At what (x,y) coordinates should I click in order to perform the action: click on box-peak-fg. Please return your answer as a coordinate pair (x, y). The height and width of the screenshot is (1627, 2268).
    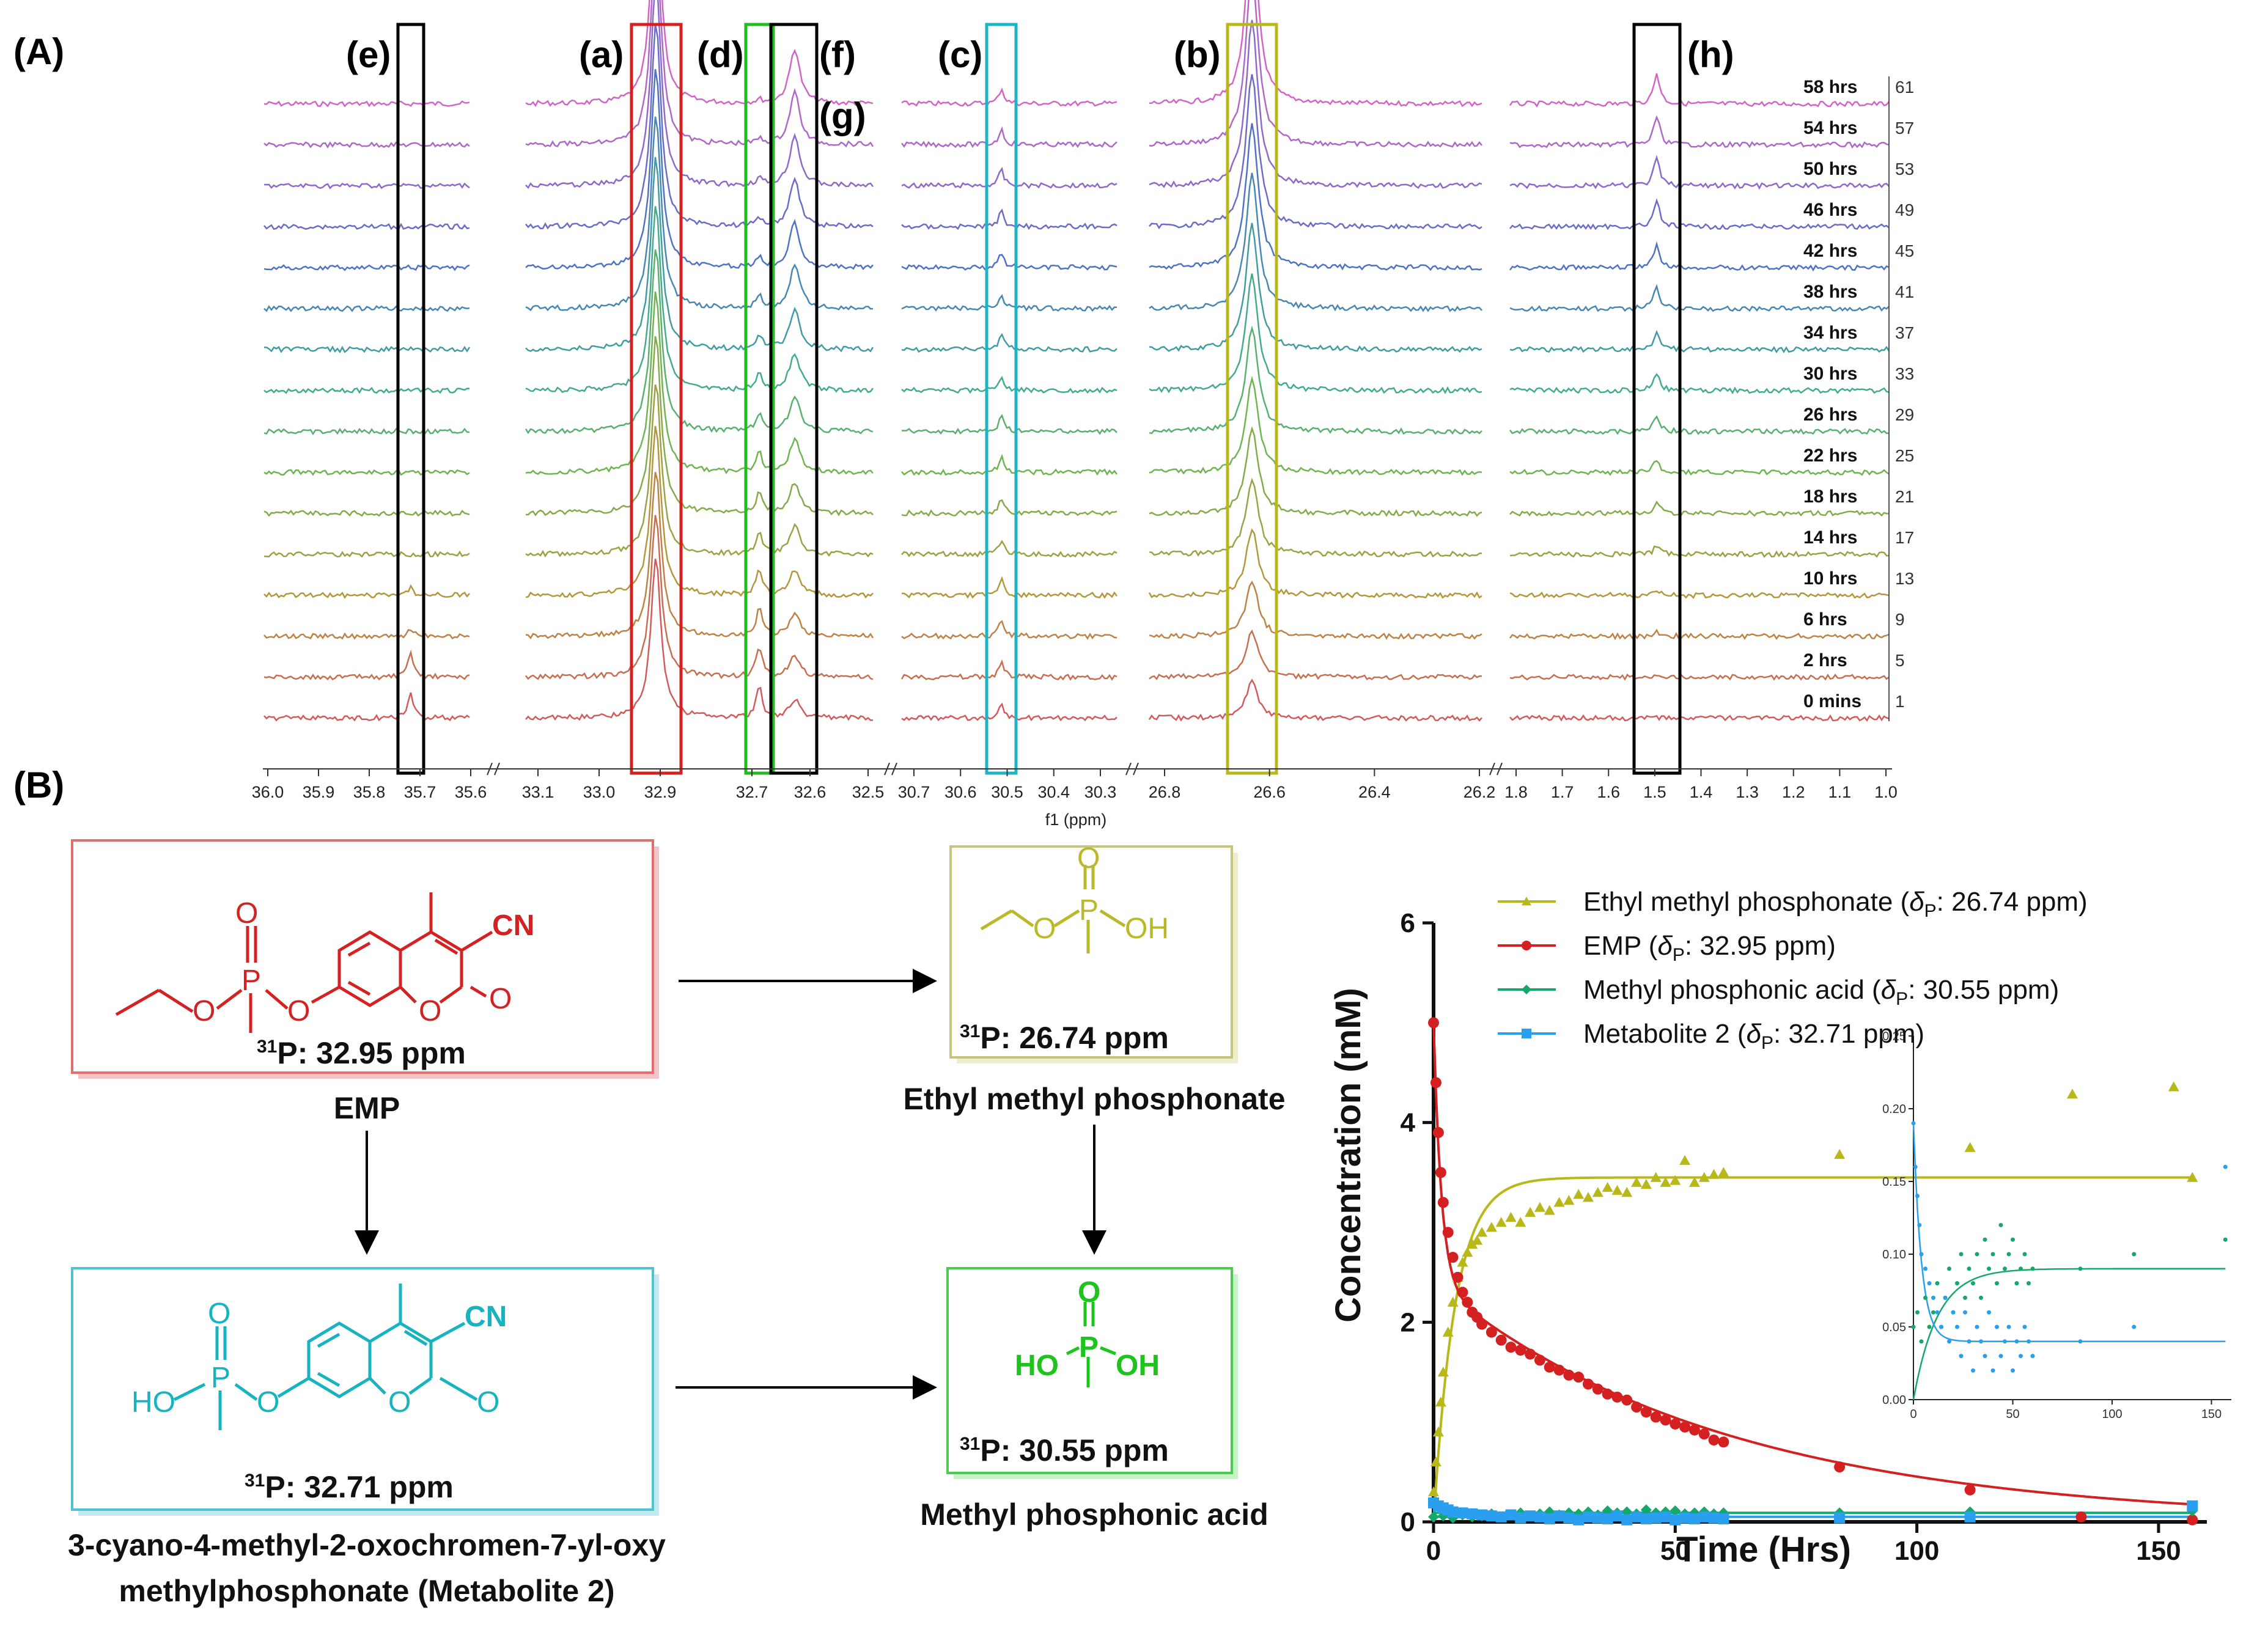
    Looking at the image, I should click on (794, 399).